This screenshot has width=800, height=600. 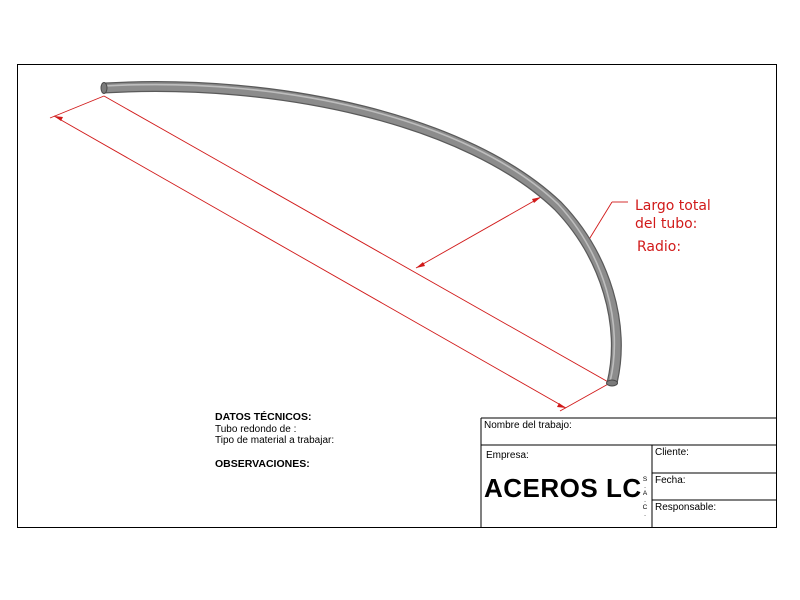 I want to click on tube-spec-label: Tubo redondo de :, so click(x=256, y=429).